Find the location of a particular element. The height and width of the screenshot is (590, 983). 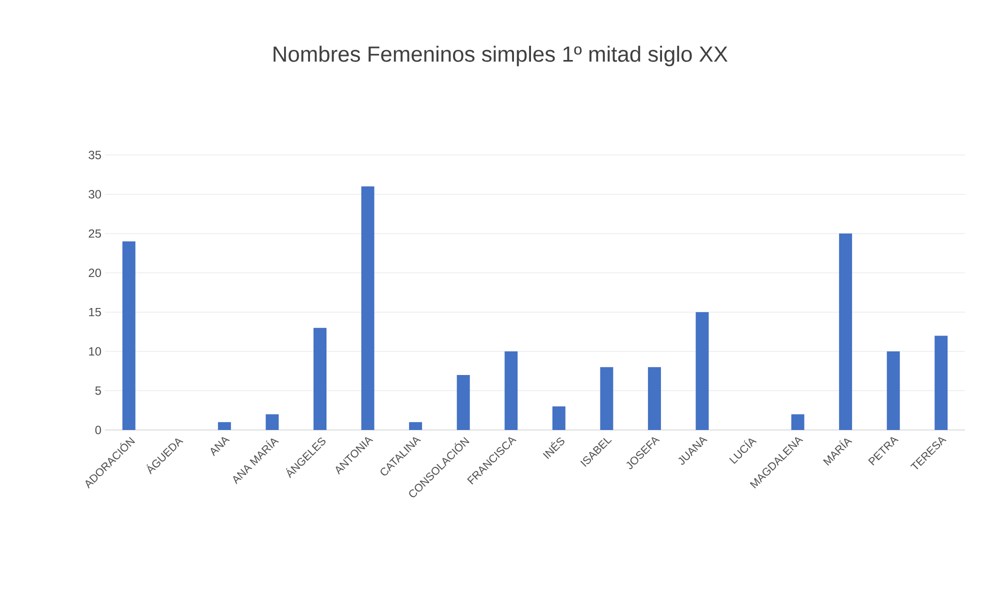

y-tick-label: 35 is located at coordinates (94, 155).